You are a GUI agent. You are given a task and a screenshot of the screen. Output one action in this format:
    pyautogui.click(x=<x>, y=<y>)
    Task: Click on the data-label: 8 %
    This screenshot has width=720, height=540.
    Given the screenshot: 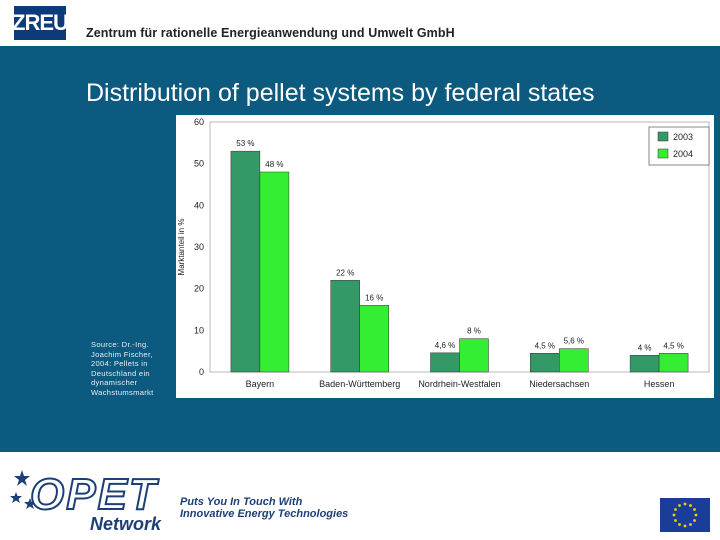 What is the action you would take?
    pyautogui.click(x=474, y=331)
    